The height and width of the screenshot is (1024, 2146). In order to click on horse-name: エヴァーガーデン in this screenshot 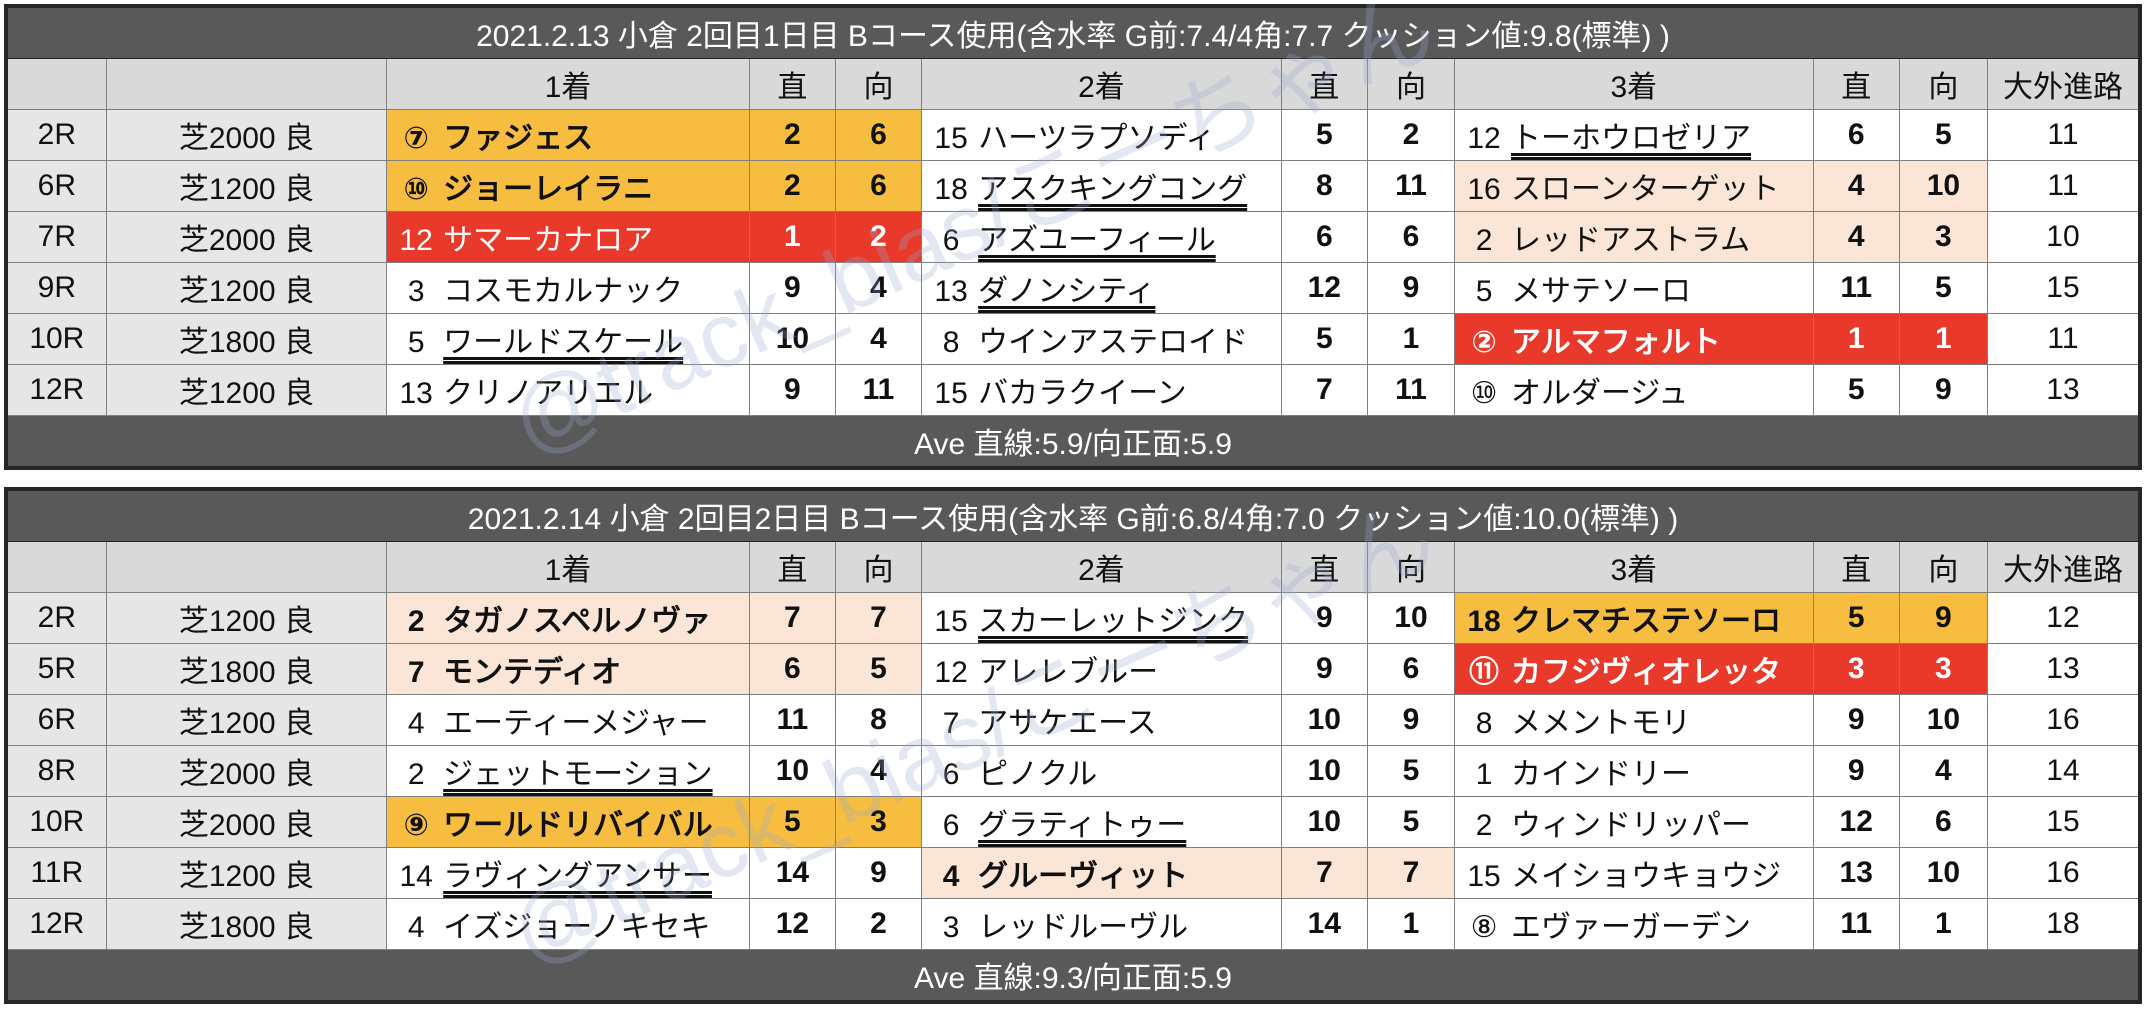, I will do `click(1631, 927)`.